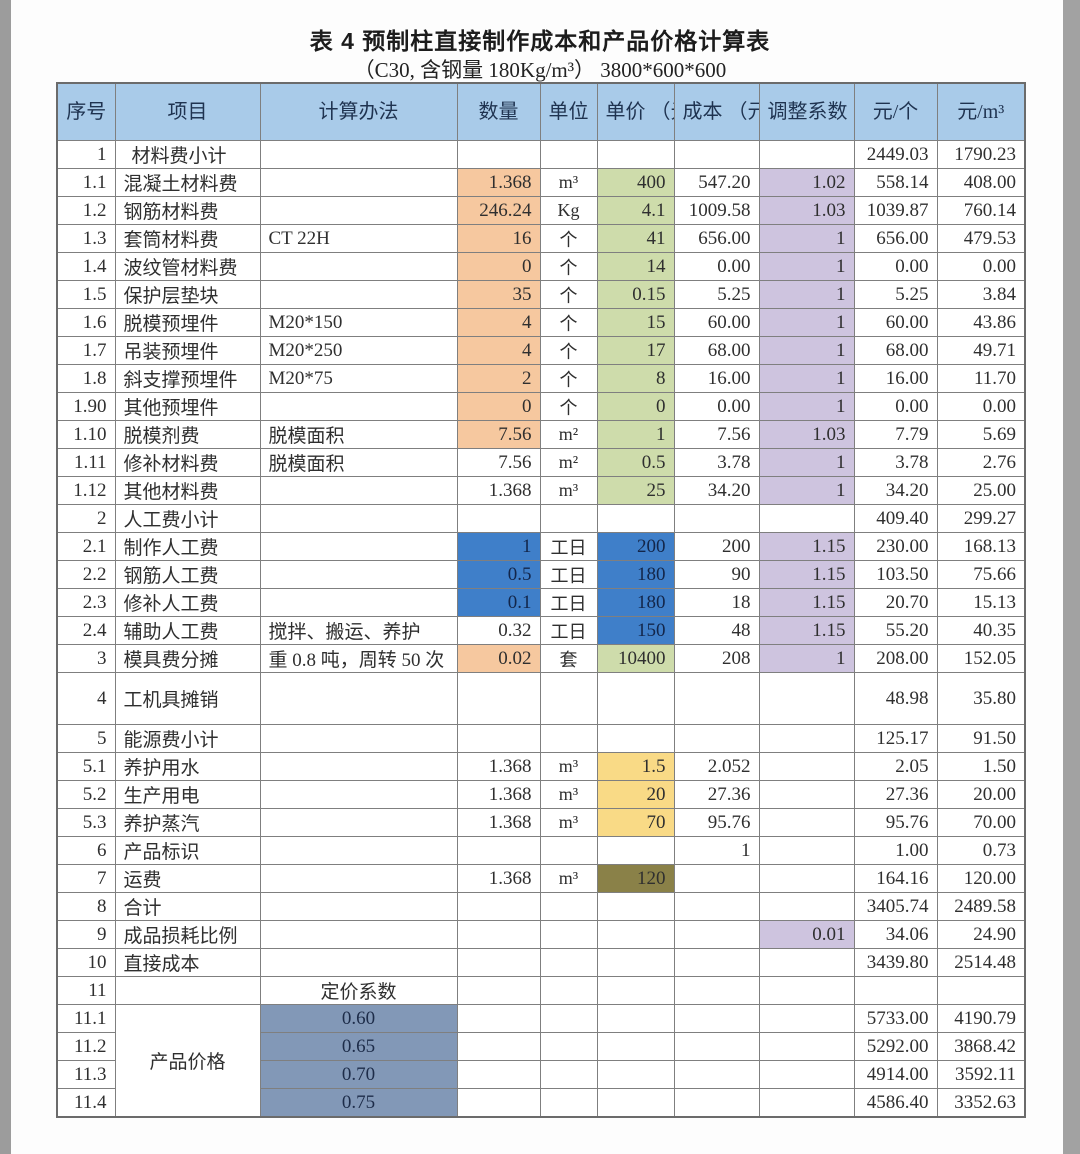  What do you see at coordinates (498, 406) in the screenshot?
I see `cell-qty: 0` at bounding box center [498, 406].